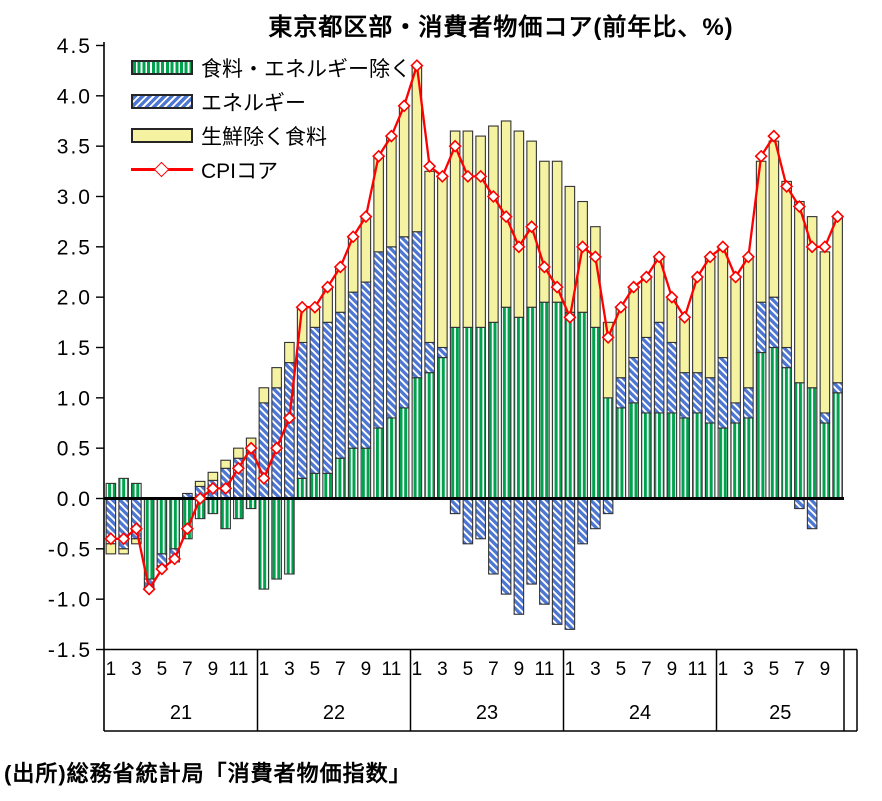  I want to click on legend-swatch-line-marker, so click(162, 169).